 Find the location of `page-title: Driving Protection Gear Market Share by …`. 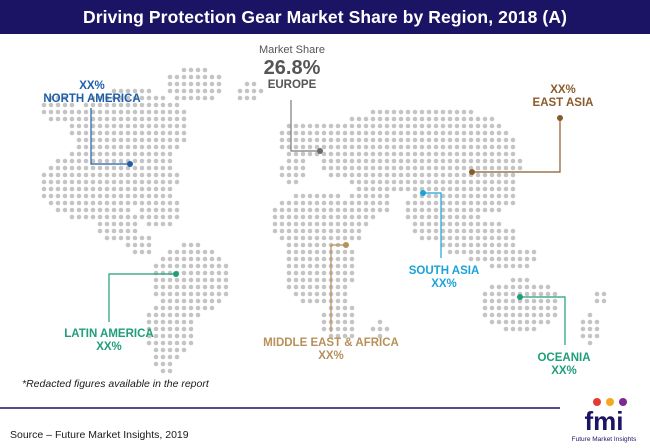

page-title: Driving Protection Gear Market Share by … is located at coordinates (325, 16).